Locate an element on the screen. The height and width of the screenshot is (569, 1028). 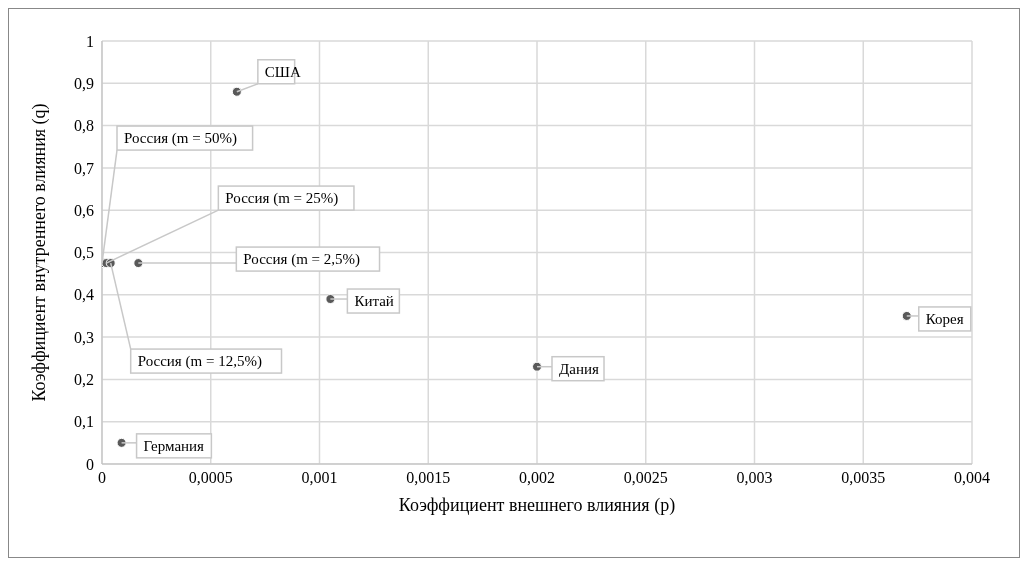
annotation: Германия is located at coordinates (174, 445).